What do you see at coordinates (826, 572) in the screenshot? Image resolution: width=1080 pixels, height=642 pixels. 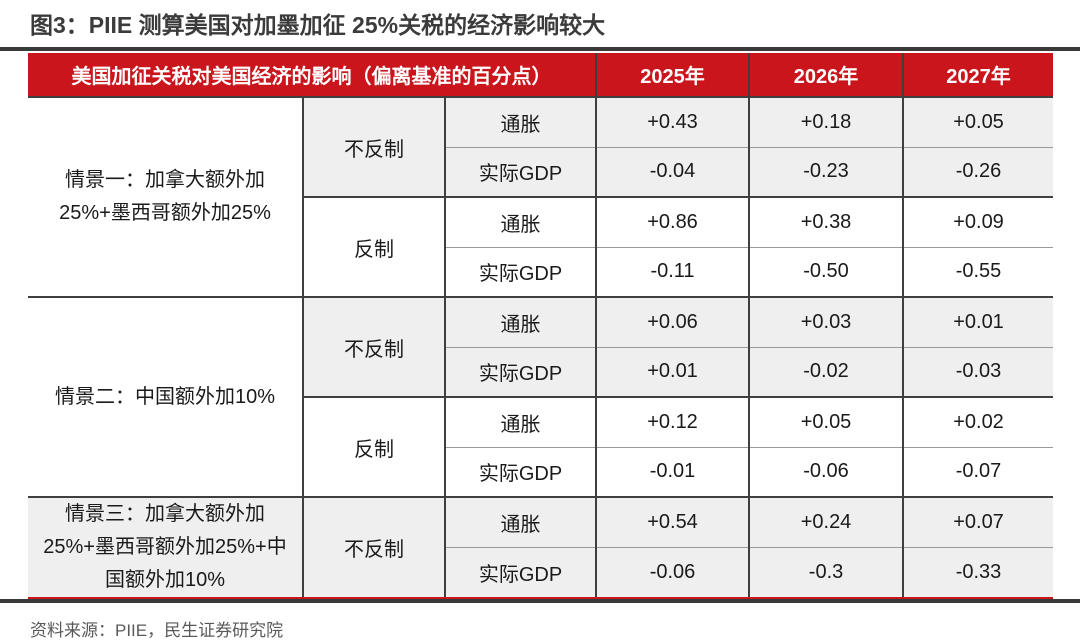 I see `value-cell: -0.3` at bounding box center [826, 572].